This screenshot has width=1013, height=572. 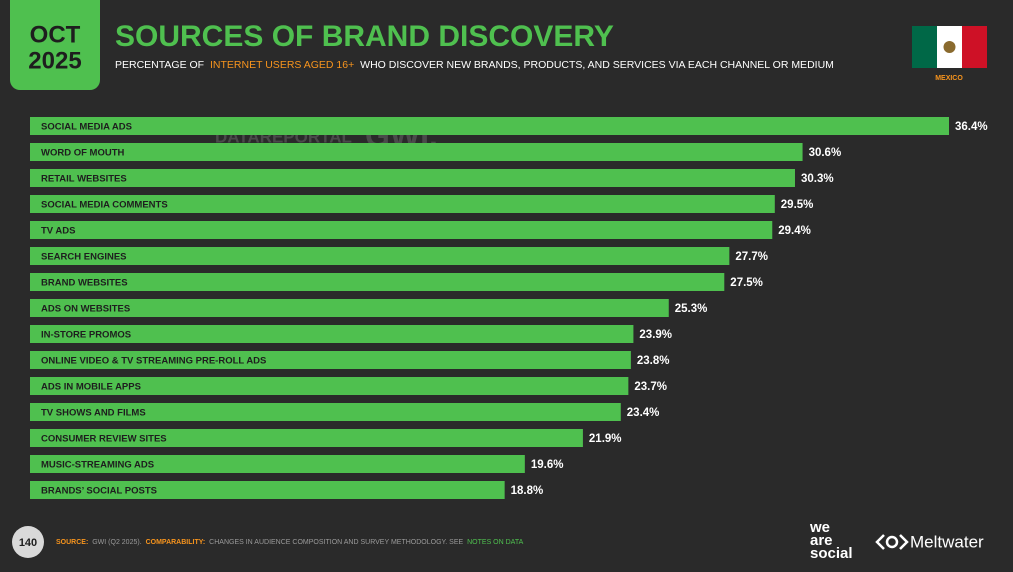 I want to click on category-label: TV ADS, so click(x=58, y=231).